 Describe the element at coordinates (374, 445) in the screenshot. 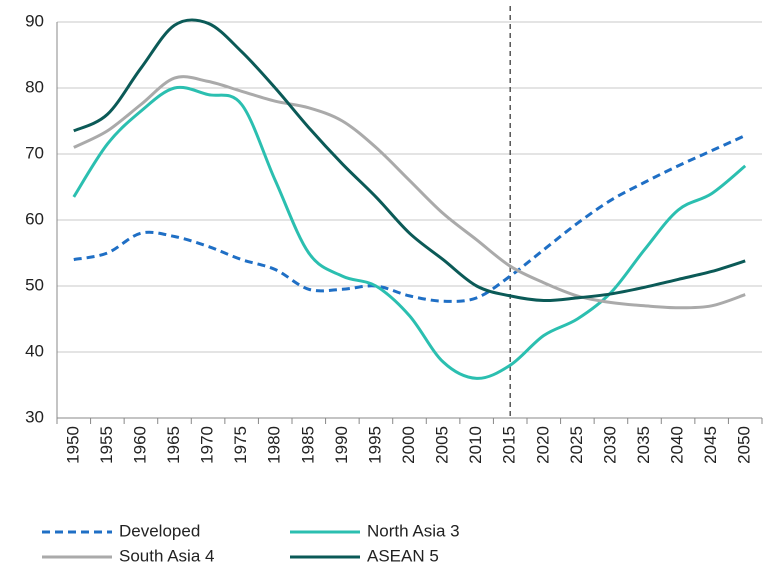

I see `x-tick-label: 1995` at that location.